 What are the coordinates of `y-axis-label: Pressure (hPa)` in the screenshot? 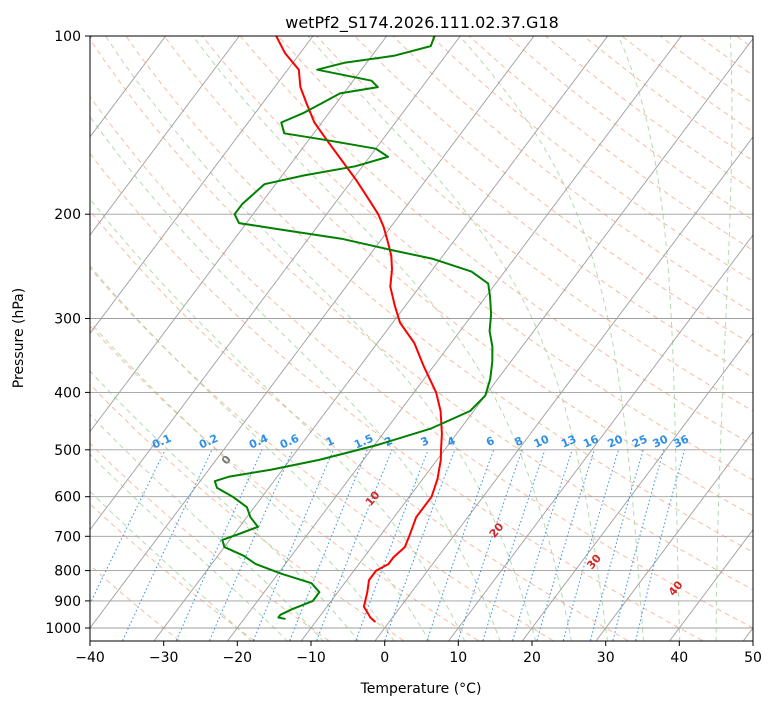 It's located at (19, 338).